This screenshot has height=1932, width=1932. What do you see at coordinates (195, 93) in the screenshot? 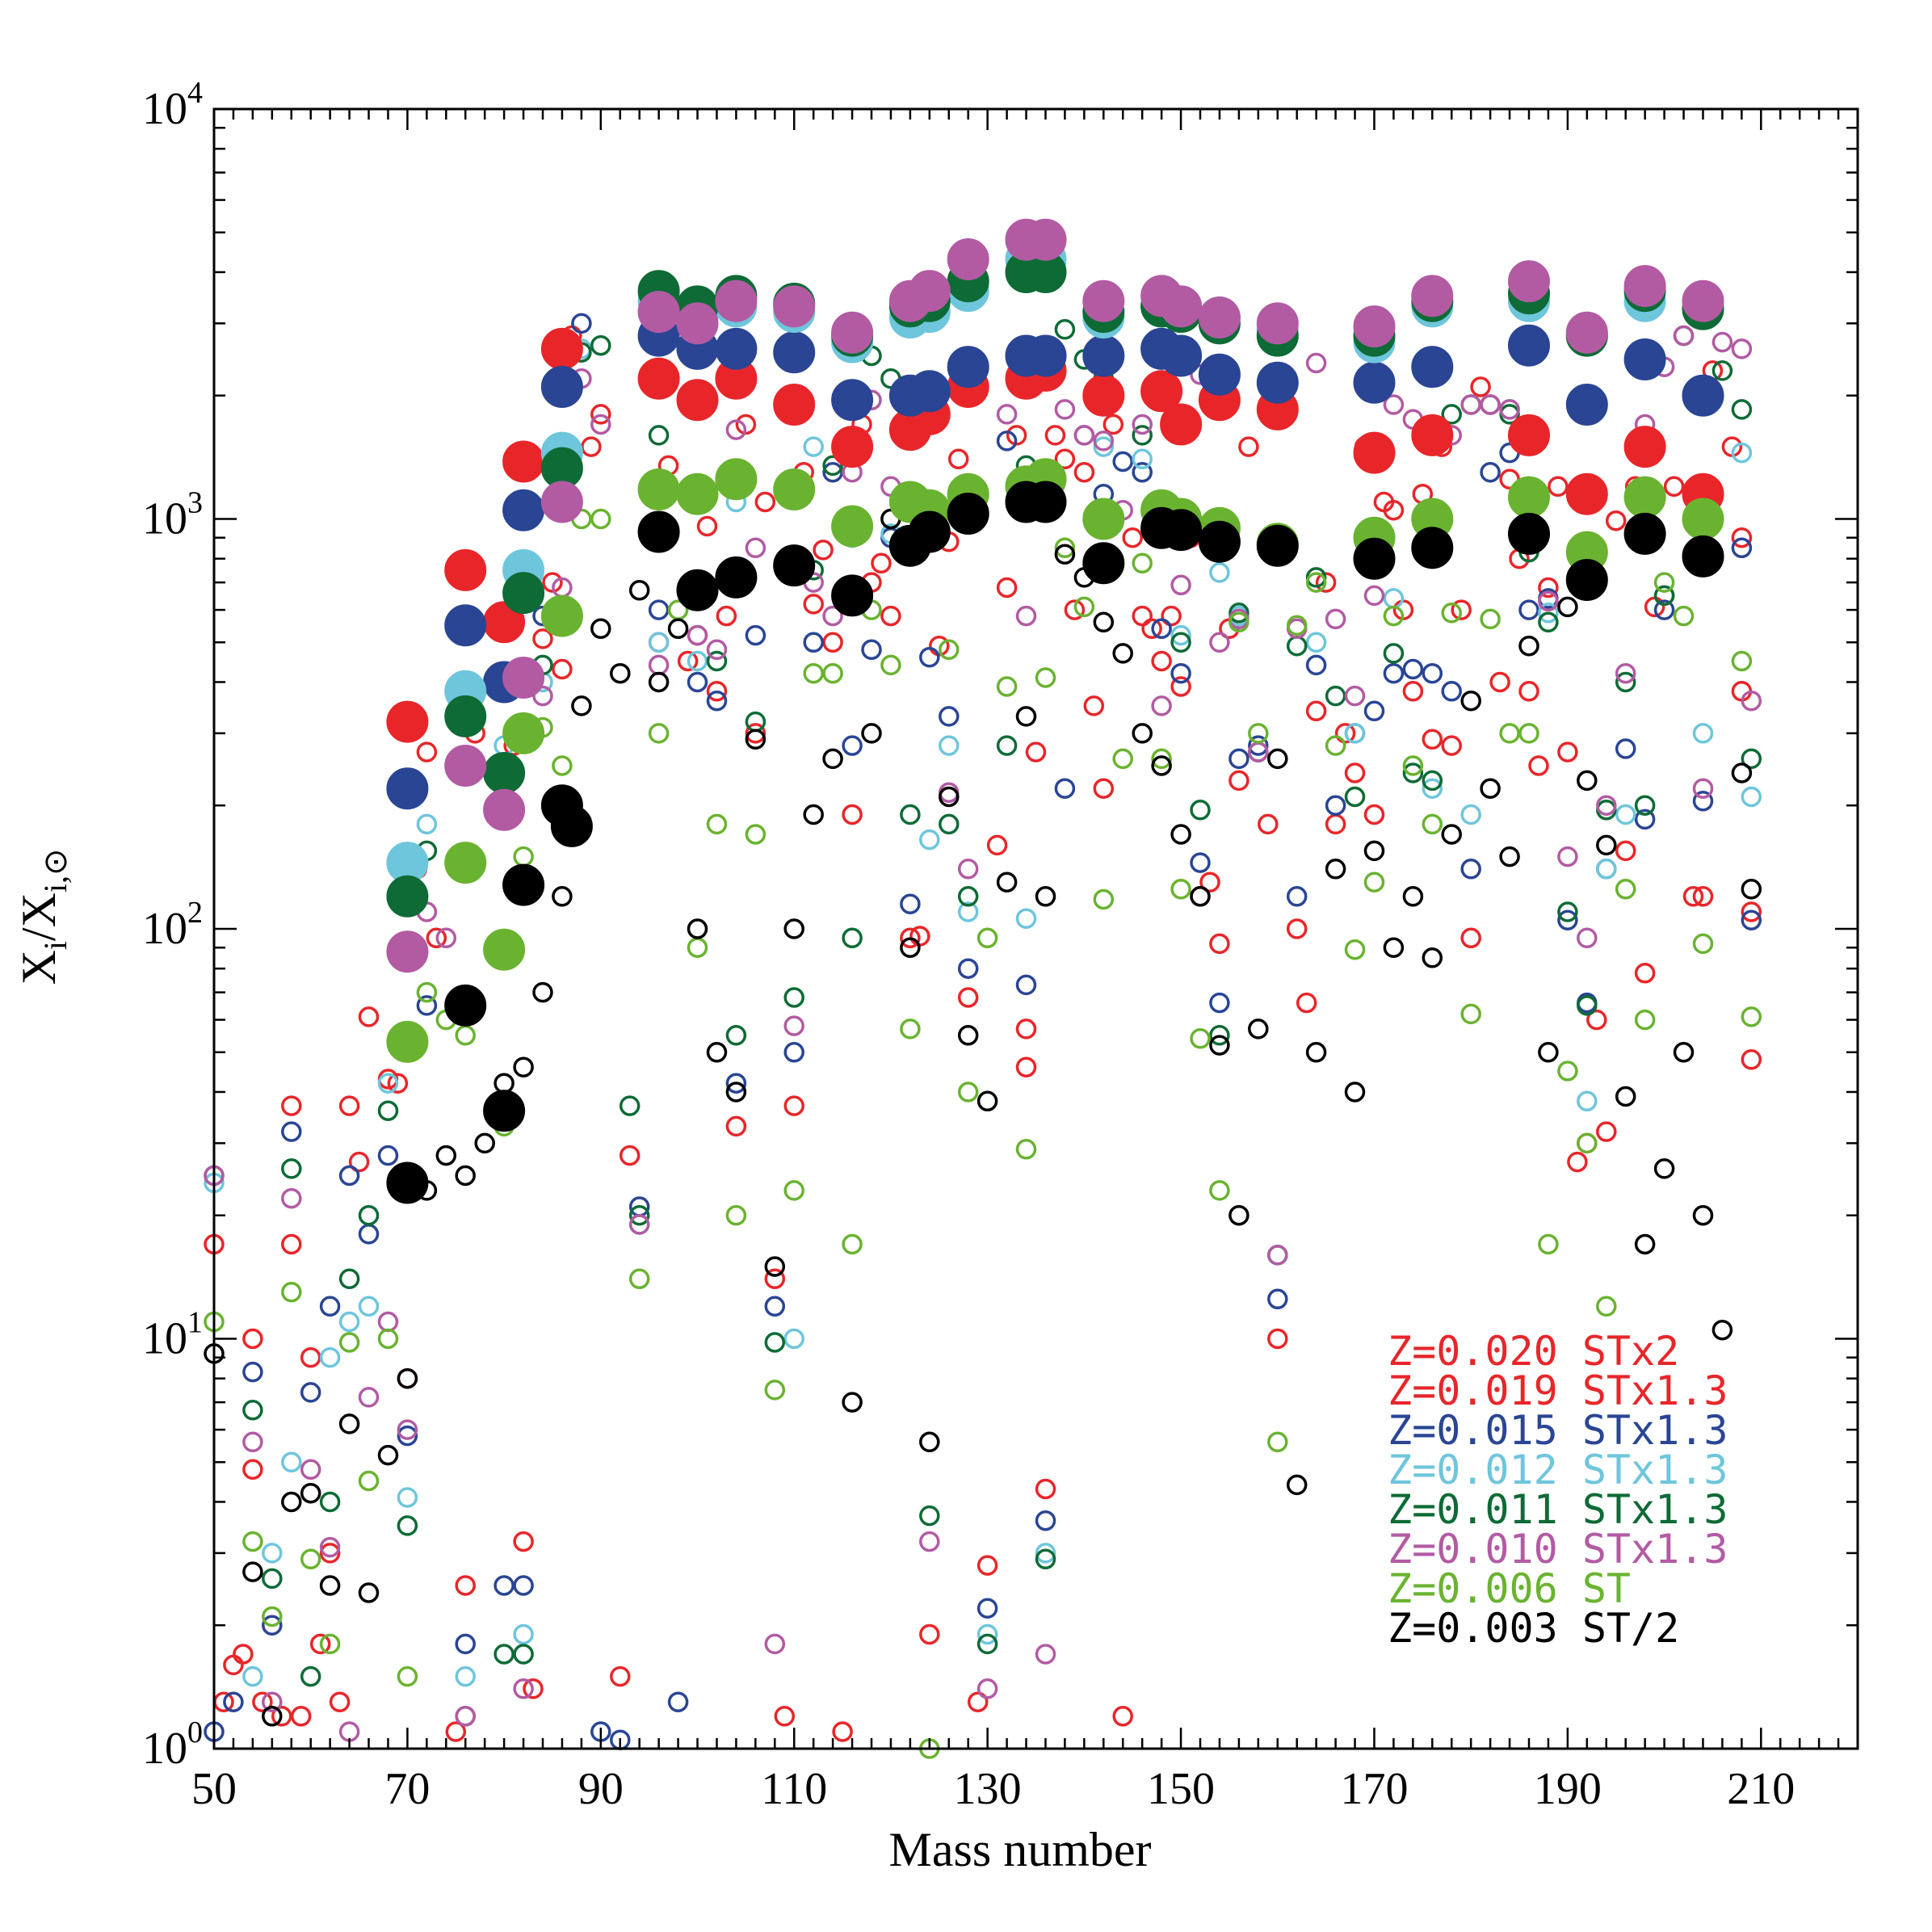
I see `y-tick-label-exponent: 4` at bounding box center [195, 93].